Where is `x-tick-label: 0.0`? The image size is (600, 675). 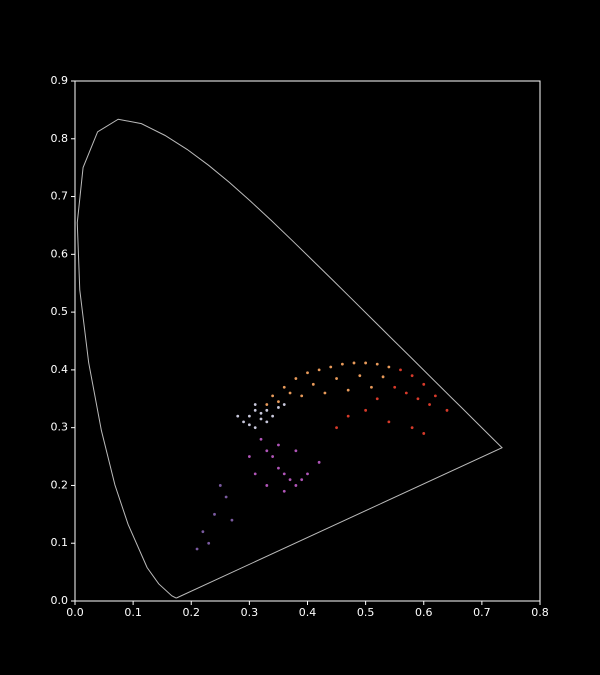
x-tick-label: 0.0 is located at coordinates (75, 612).